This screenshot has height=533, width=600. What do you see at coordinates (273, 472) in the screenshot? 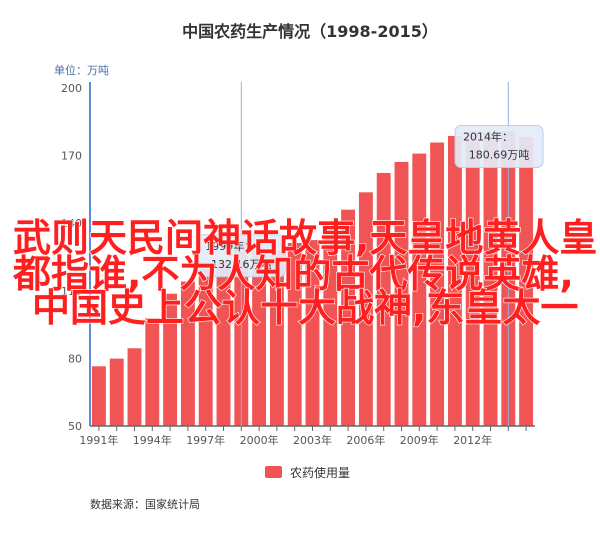
I see `legend-swatch` at bounding box center [273, 472].